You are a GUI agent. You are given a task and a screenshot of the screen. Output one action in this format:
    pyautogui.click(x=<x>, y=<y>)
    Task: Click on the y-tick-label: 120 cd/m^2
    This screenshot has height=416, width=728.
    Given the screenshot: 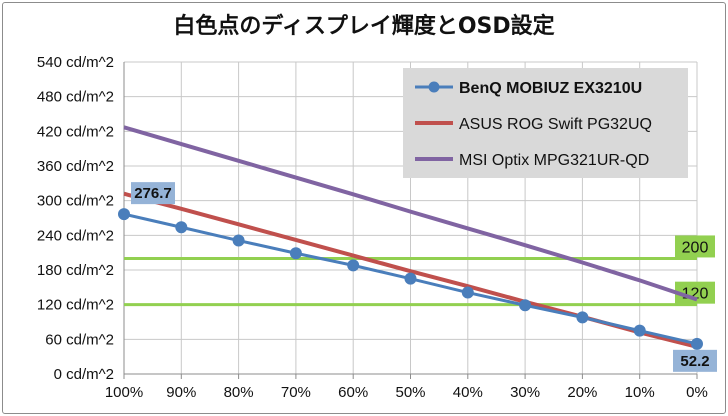 What is the action you would take?
    pyautogui.click(x=75, y=305)
    